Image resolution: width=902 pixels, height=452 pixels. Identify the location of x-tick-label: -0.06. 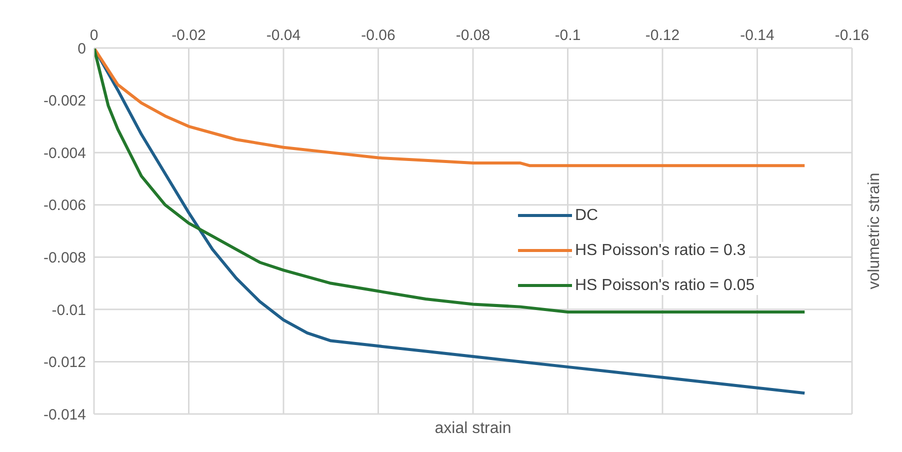
(378, 35).